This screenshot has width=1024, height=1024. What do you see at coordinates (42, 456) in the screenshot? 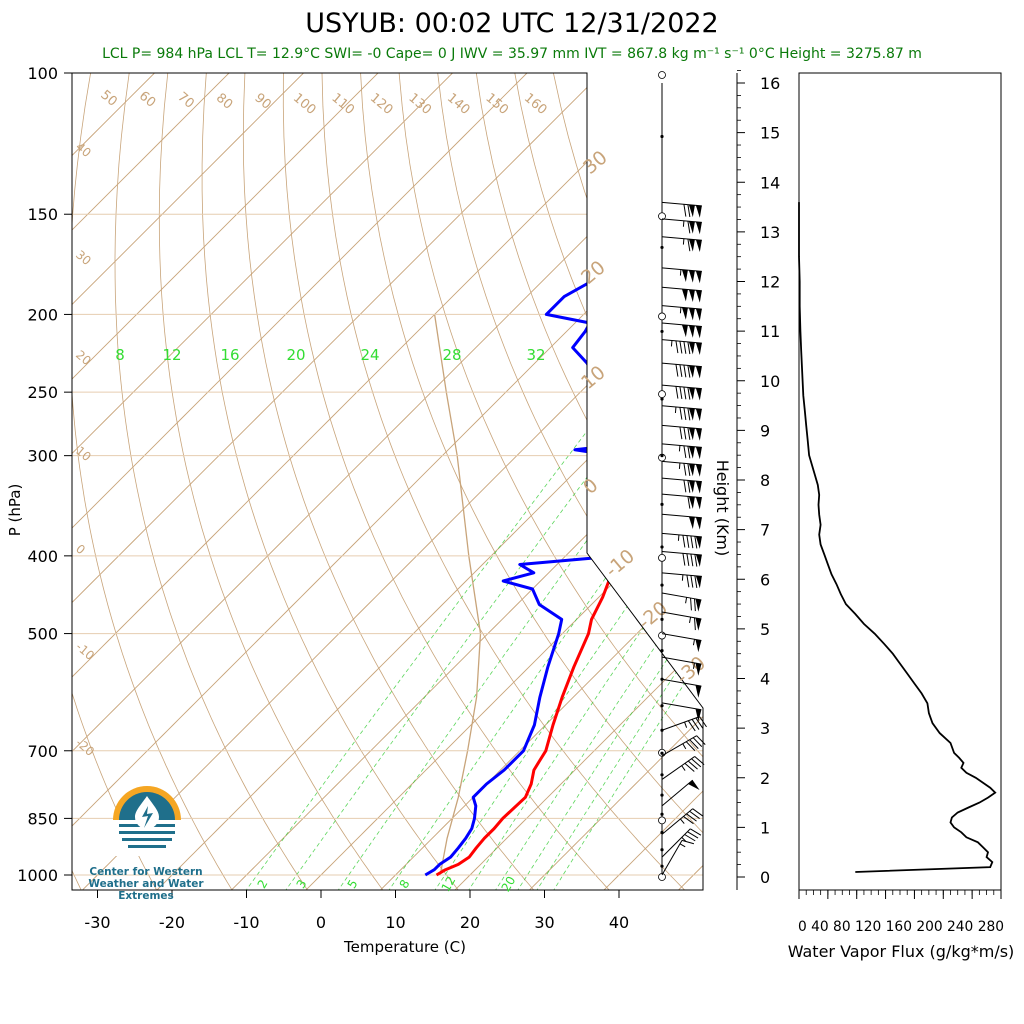
I see `pressure-tick-label: 300` at bounding box center [42, 456].